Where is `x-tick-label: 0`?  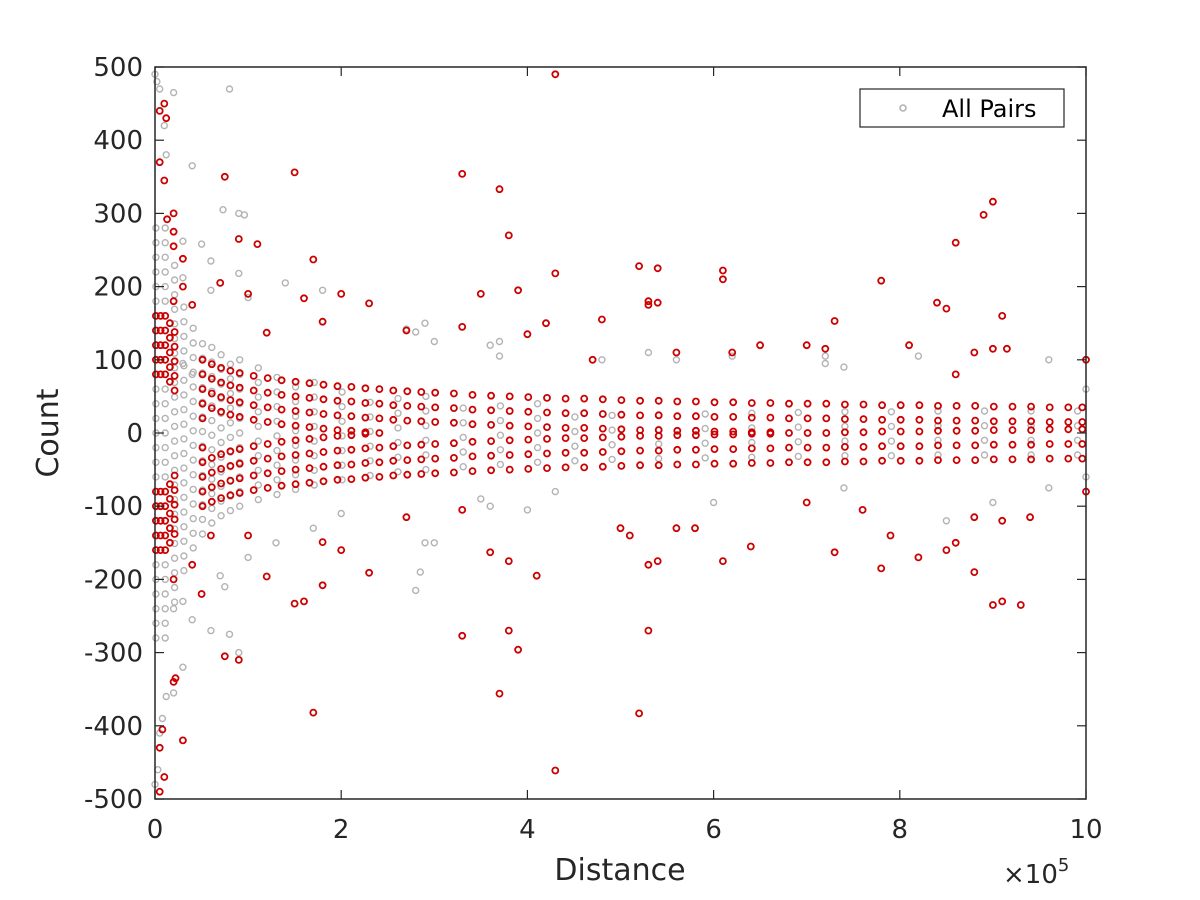 x-tick-label: 0 is located at coordinates (155, 830).